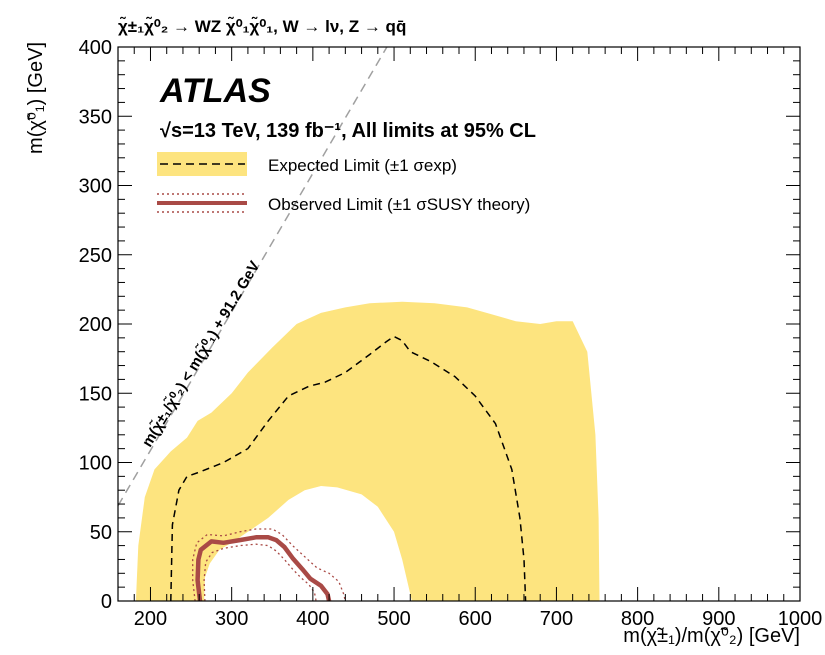  What do you see at coordinates (106, 602) in the screenshot?
I see `y-tick-label: 0` at bounding box center [106, 602].